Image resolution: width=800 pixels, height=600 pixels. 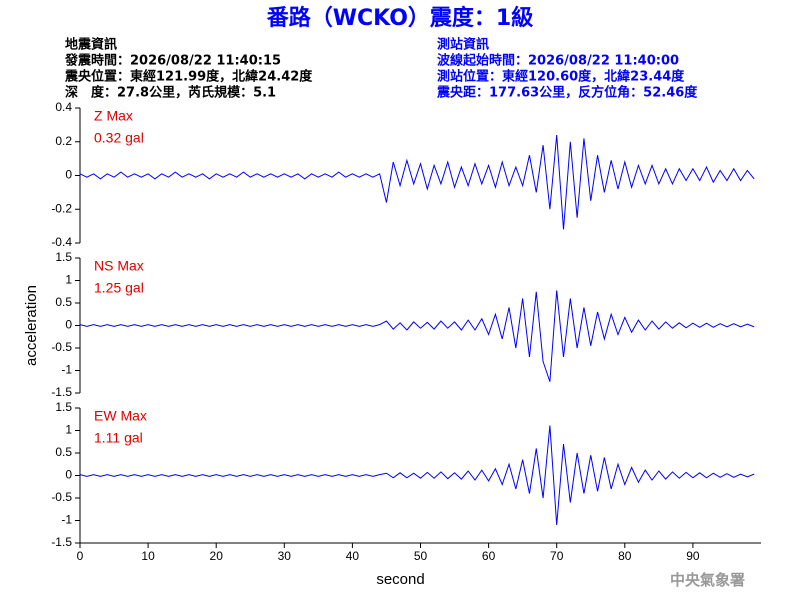 What do you see at coordinates (489, 556) in the screenshot?
I see `x-tick-label: 60` at bounding box center [489, 556].